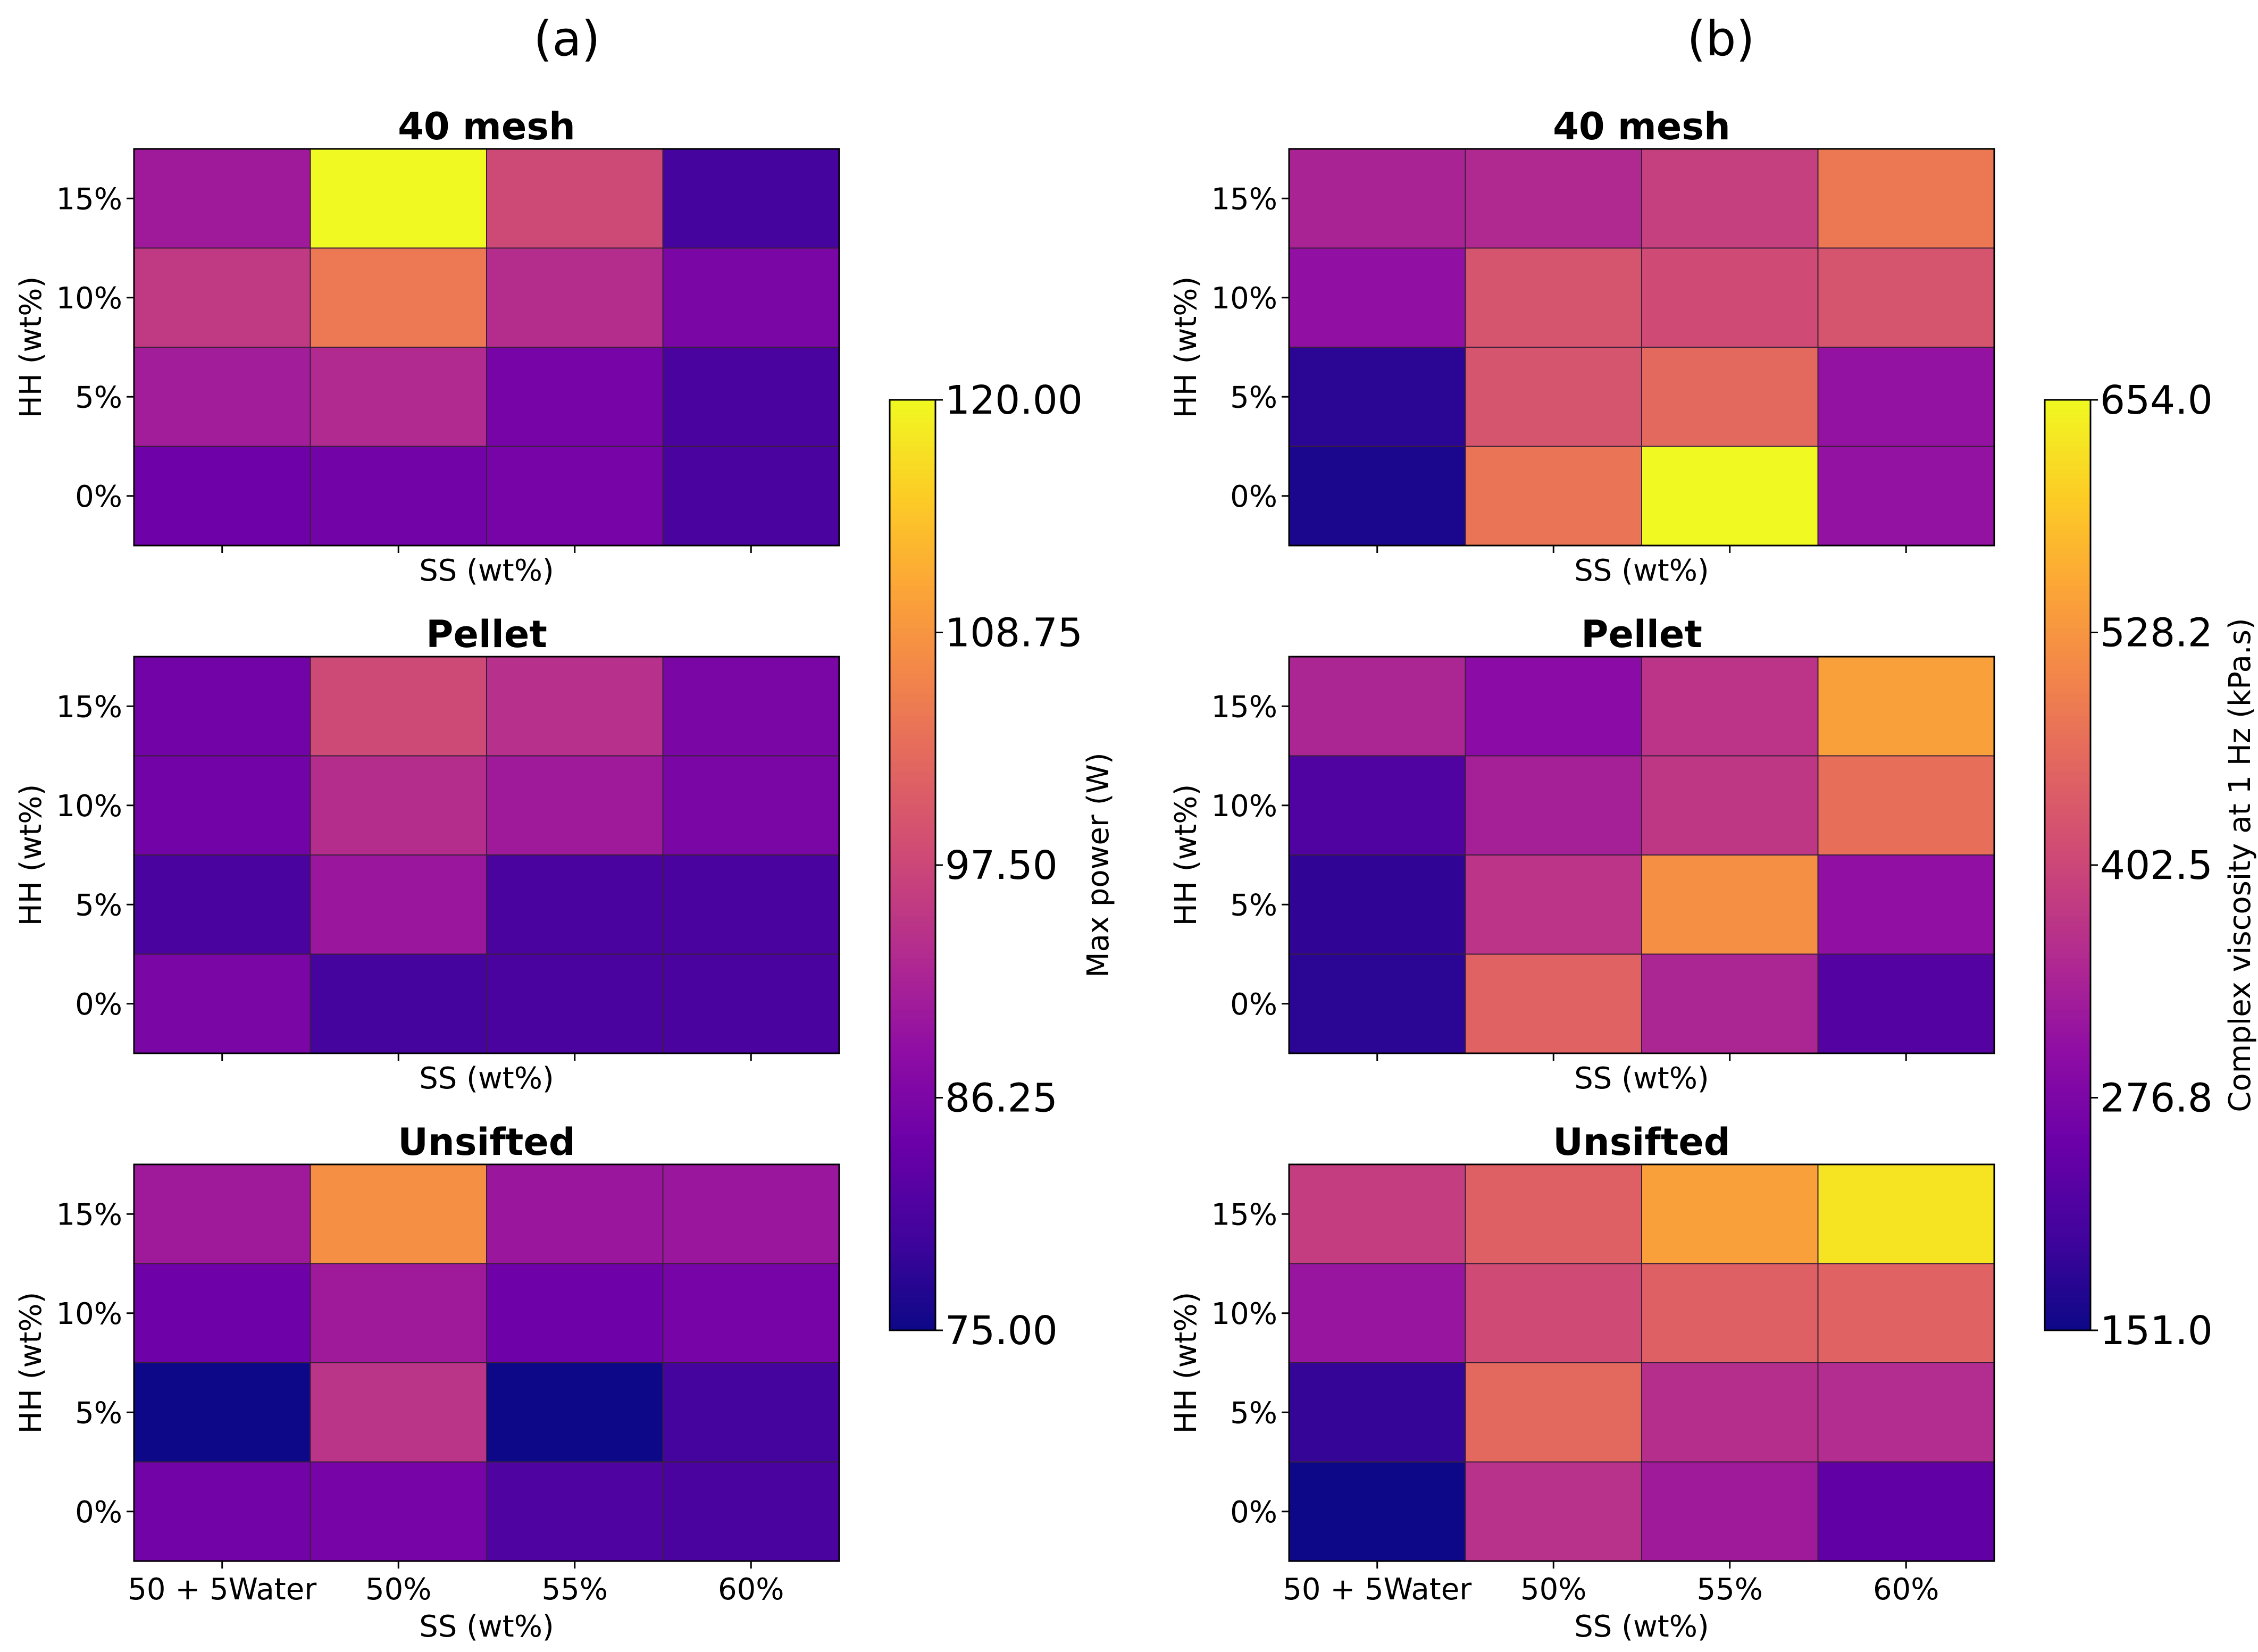 The height and width of the screenshot is (1652, 2258). Describe the element at coordinates (1002, 866) in the screenshot. I see `colorbar: 120.00 108.75 97.50 86.25 75.00 Max power (W)` at that location.